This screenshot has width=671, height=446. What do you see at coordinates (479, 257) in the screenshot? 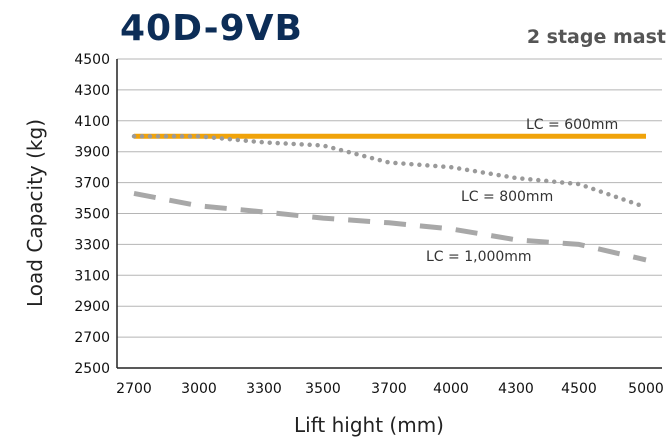
I see `series-label-3: LC = 1,000mm` at bounding box center [479, 257].